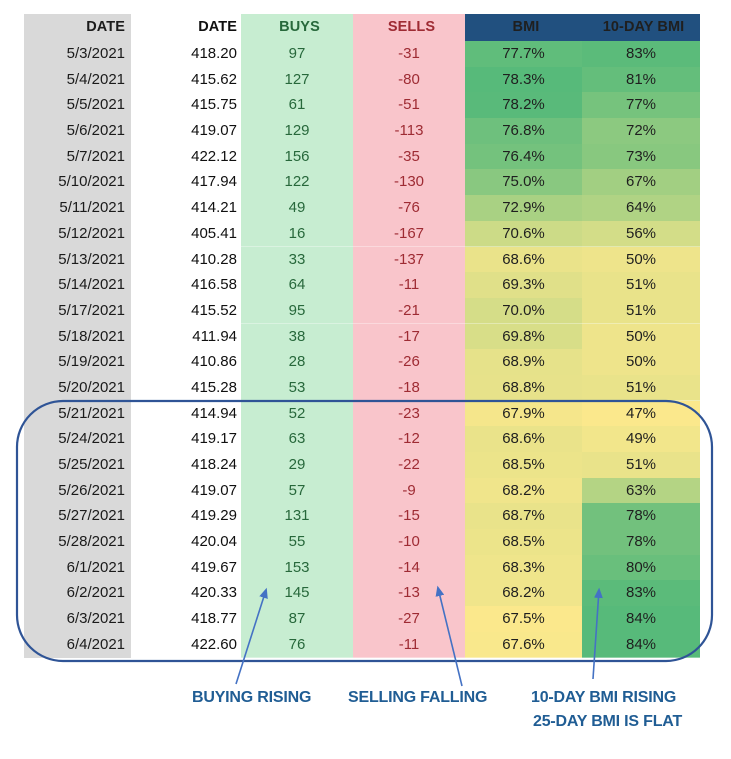  I want to click on cell-sells: -13, so click(409, 593).